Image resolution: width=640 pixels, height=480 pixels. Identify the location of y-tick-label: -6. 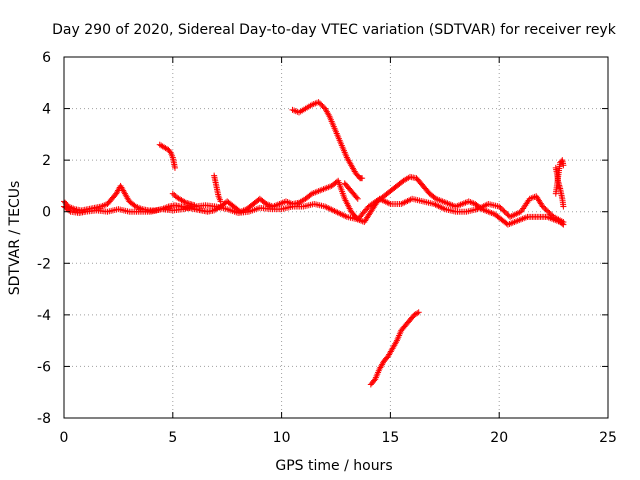
(44, 367).